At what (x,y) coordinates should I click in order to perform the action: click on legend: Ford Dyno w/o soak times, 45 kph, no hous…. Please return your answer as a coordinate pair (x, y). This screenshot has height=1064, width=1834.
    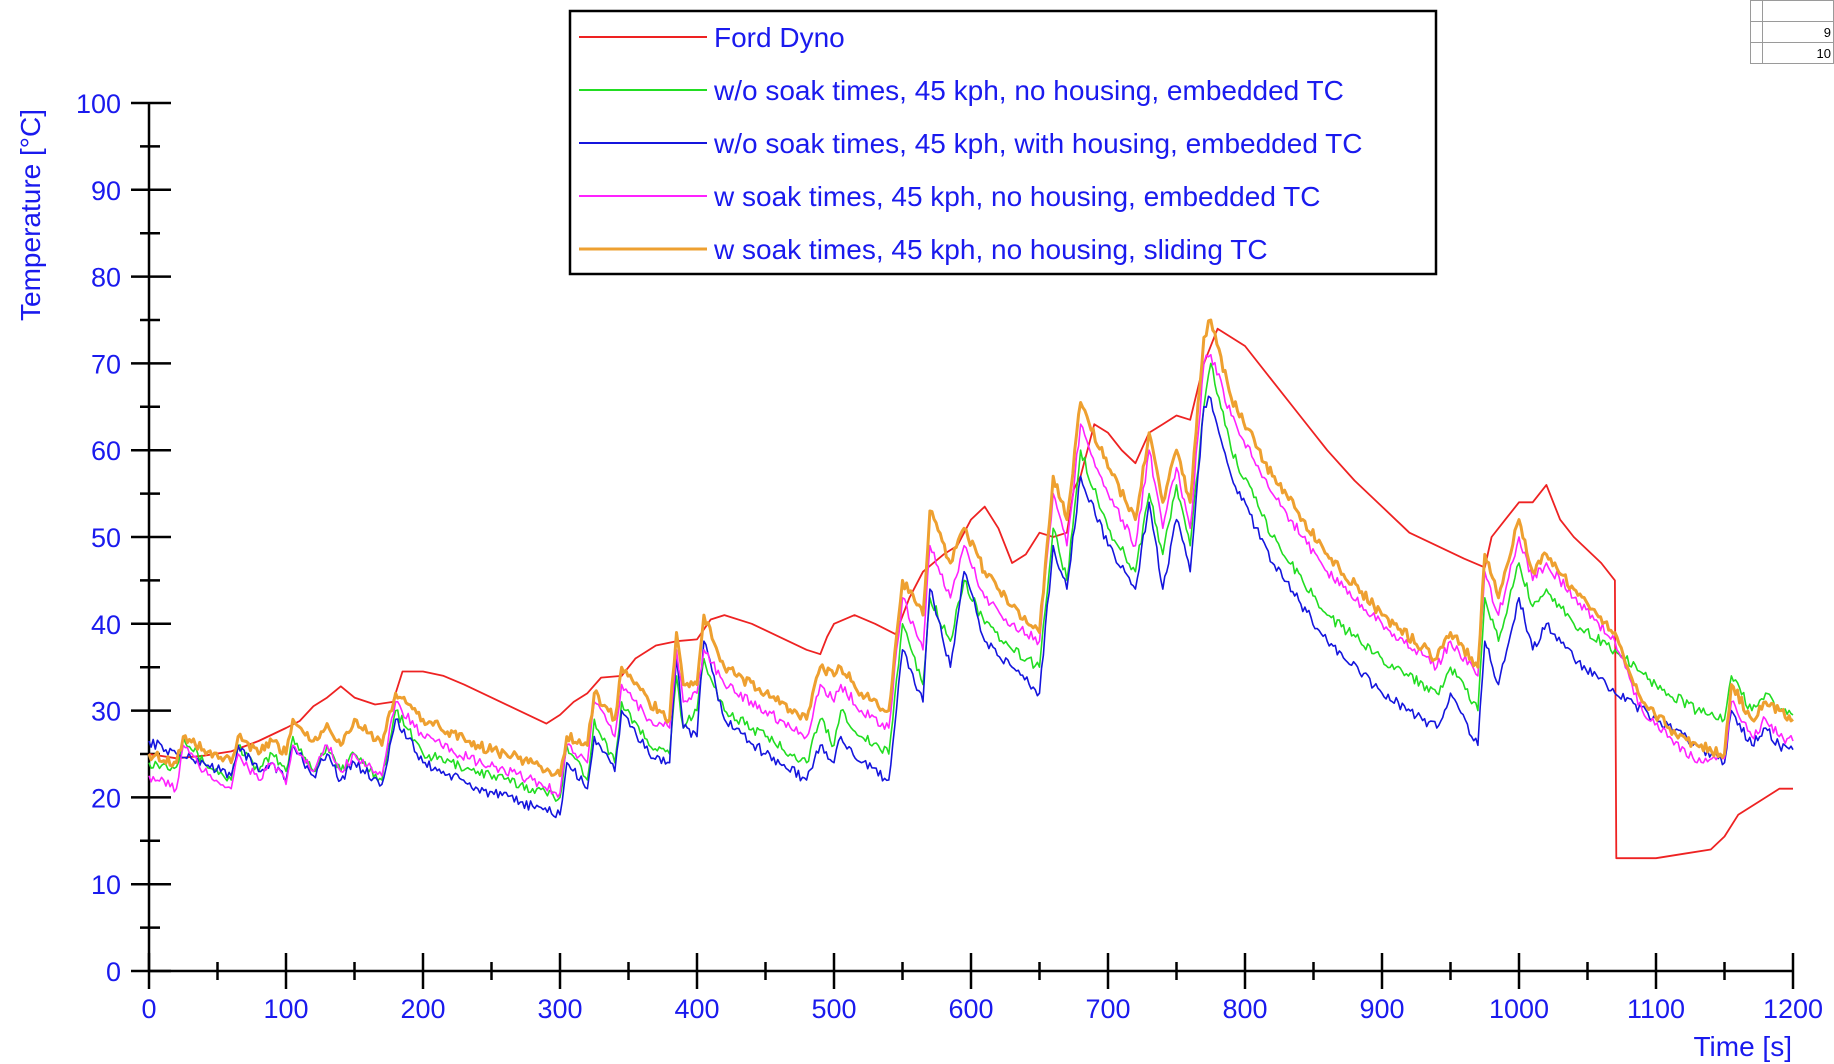
    Looking at the image, I should click on (1003, 142).